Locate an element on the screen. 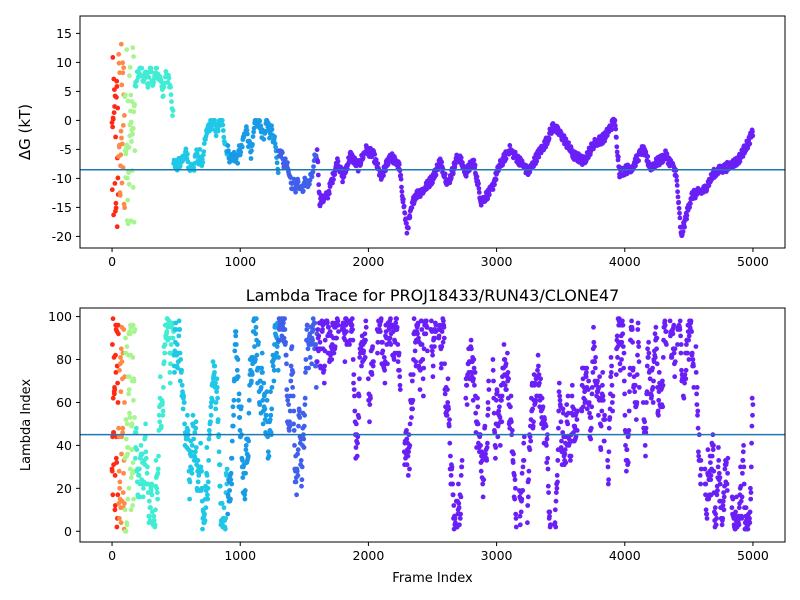  y-tick-label: 20 is located at coordinates (64, 488).